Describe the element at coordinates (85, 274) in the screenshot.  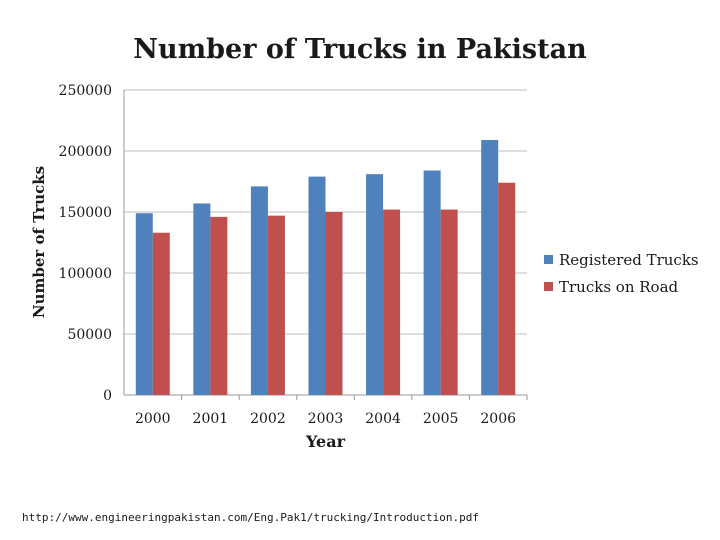
I see `y-tick-label: 100000` at that location.